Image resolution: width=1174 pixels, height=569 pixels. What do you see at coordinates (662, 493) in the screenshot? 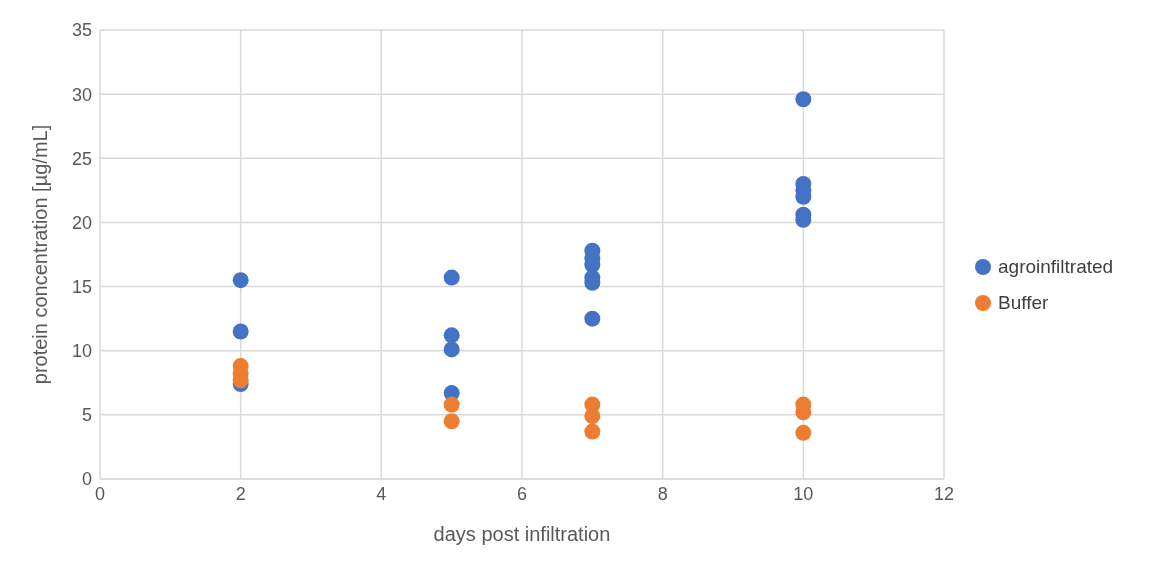
I see `x-tick-label: 8` at bounding box center [662, 493].